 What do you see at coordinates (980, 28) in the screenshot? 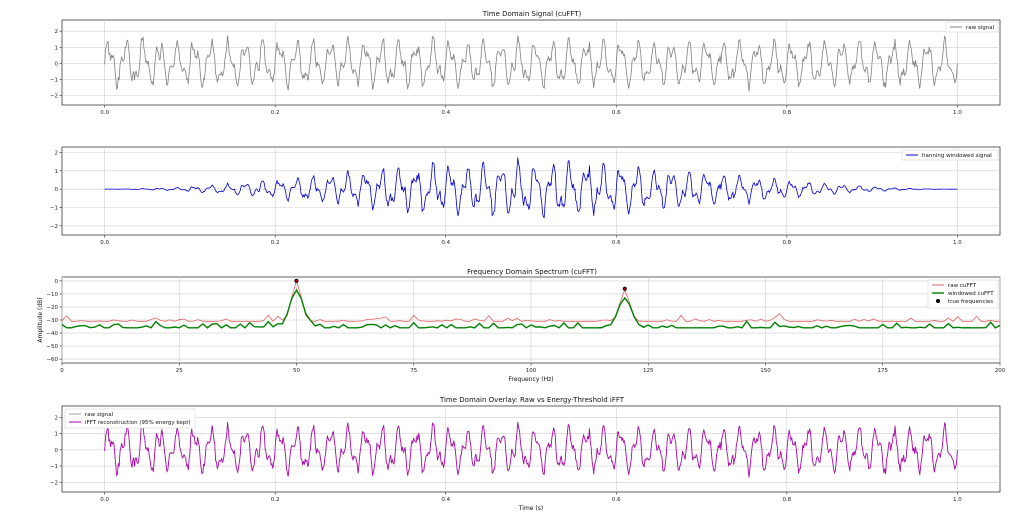
I see `legend-label-raw-signal: raw signal` at bounding box center [980, 28].